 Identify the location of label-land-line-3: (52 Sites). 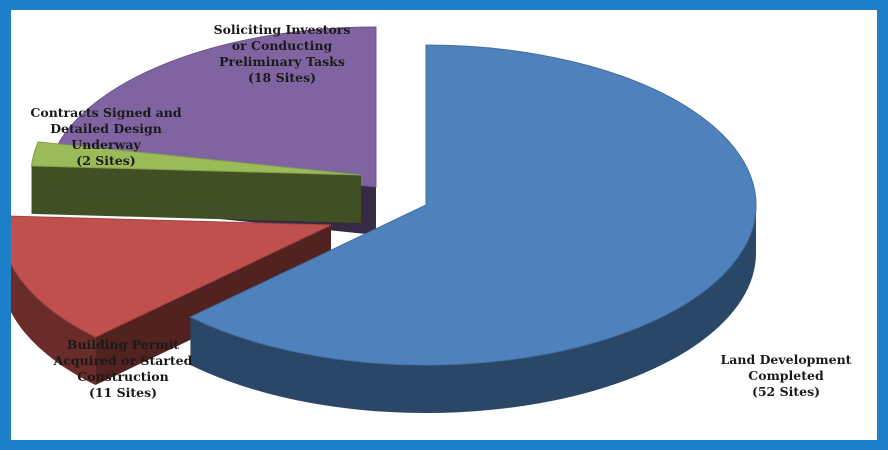
(786, 391).